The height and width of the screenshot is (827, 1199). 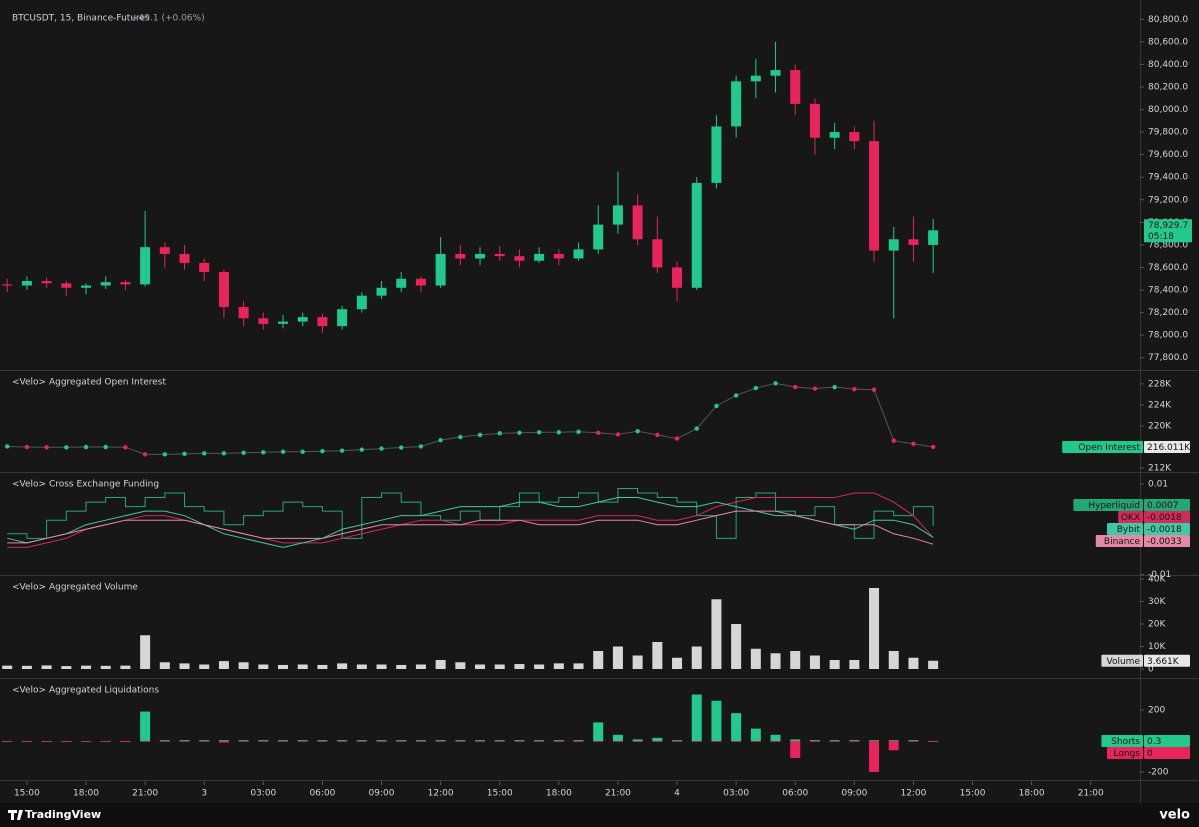 What do you see at coordinates (85, 691) in the screenshot?
I see `pane-title: <Velo> Aggregated Liquidations` at bounding box center [85, 691].